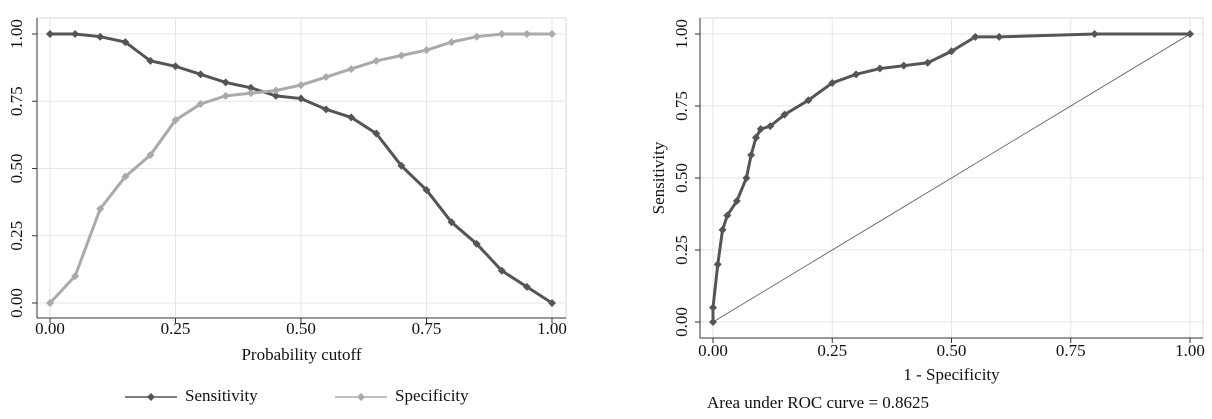  Describe the element at coordinates (301, 354) in the screenshot. I see `x-axis-label: Probability cutoff` at that location.